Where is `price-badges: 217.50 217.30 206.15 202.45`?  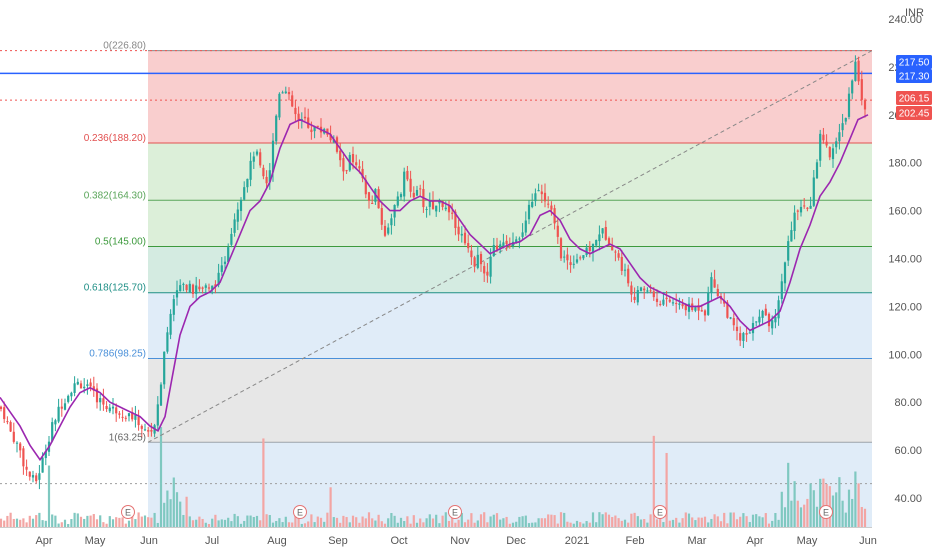 price-badges: 217.50 217.30 206.15 202.45 is located at coordinates (914, 87).